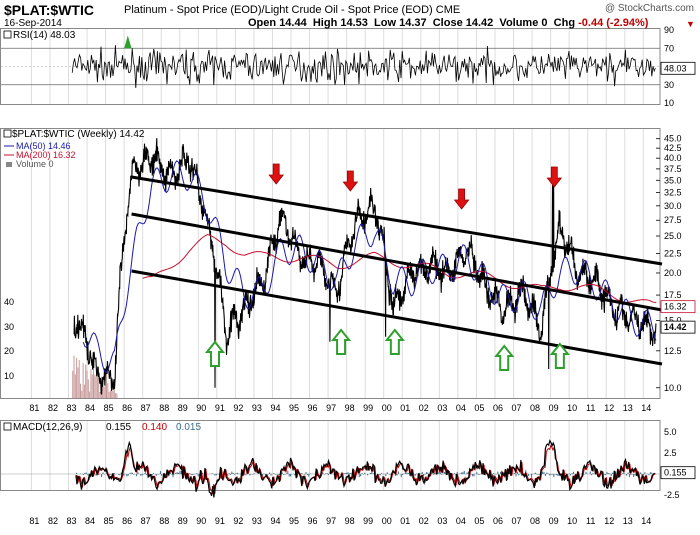 The height and width of the screenshot is (535, 700). What do you see at coordinates (544, 23) in the screenshot?
I see `volume-value: 0` at bounding box center [544, 23].